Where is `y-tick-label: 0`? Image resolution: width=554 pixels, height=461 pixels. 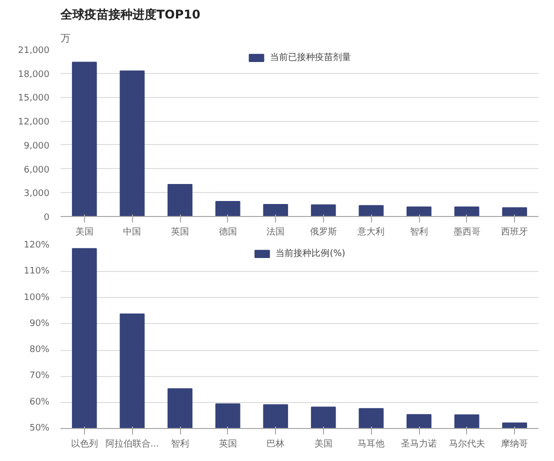 y-tick-label: 0 is located at coordinates (47, 218).